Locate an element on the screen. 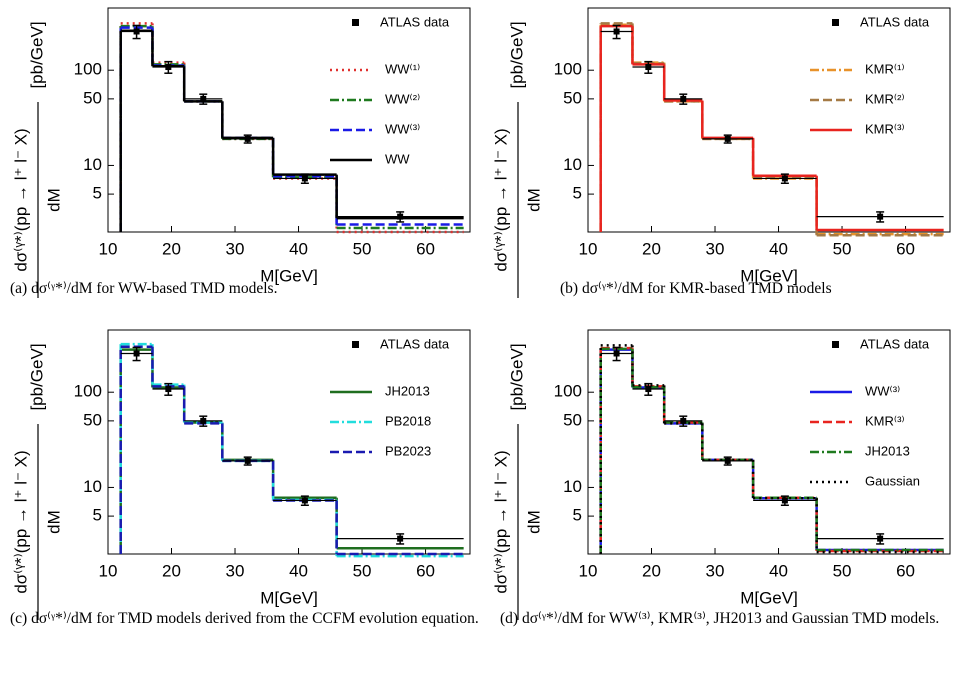  caption: (a) dσ⁽ᵞ*⁾/dM for WW-based TMD models. is located at coordinates (144, 288).